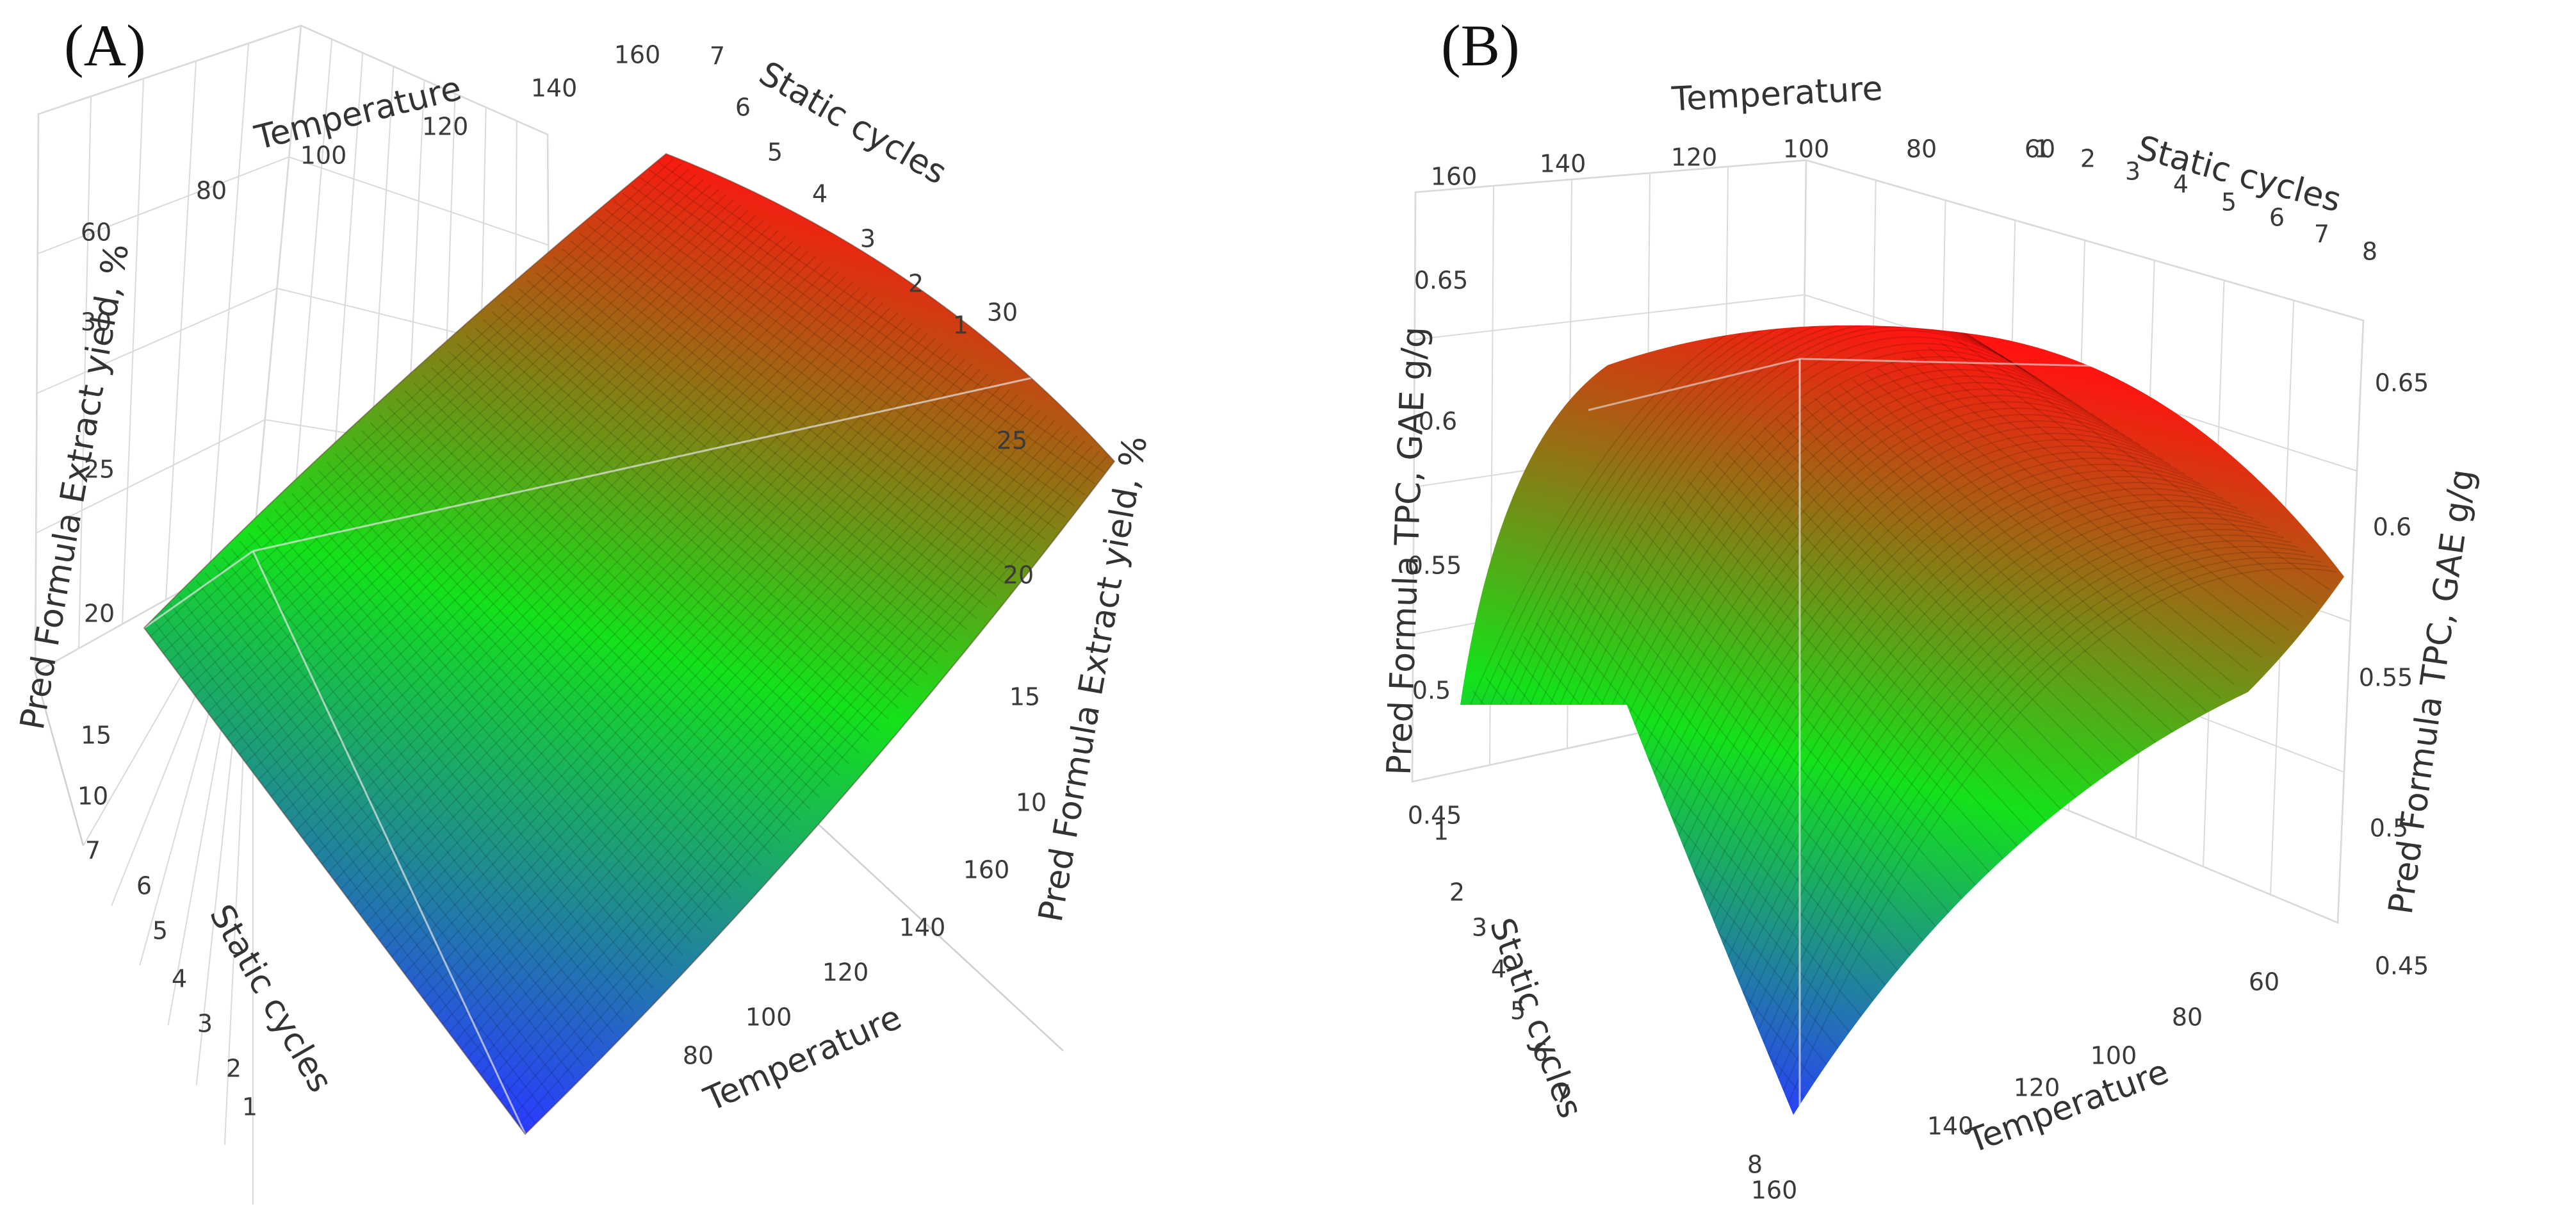  I want to click on tick-z-left: 30, so click(96, 322).